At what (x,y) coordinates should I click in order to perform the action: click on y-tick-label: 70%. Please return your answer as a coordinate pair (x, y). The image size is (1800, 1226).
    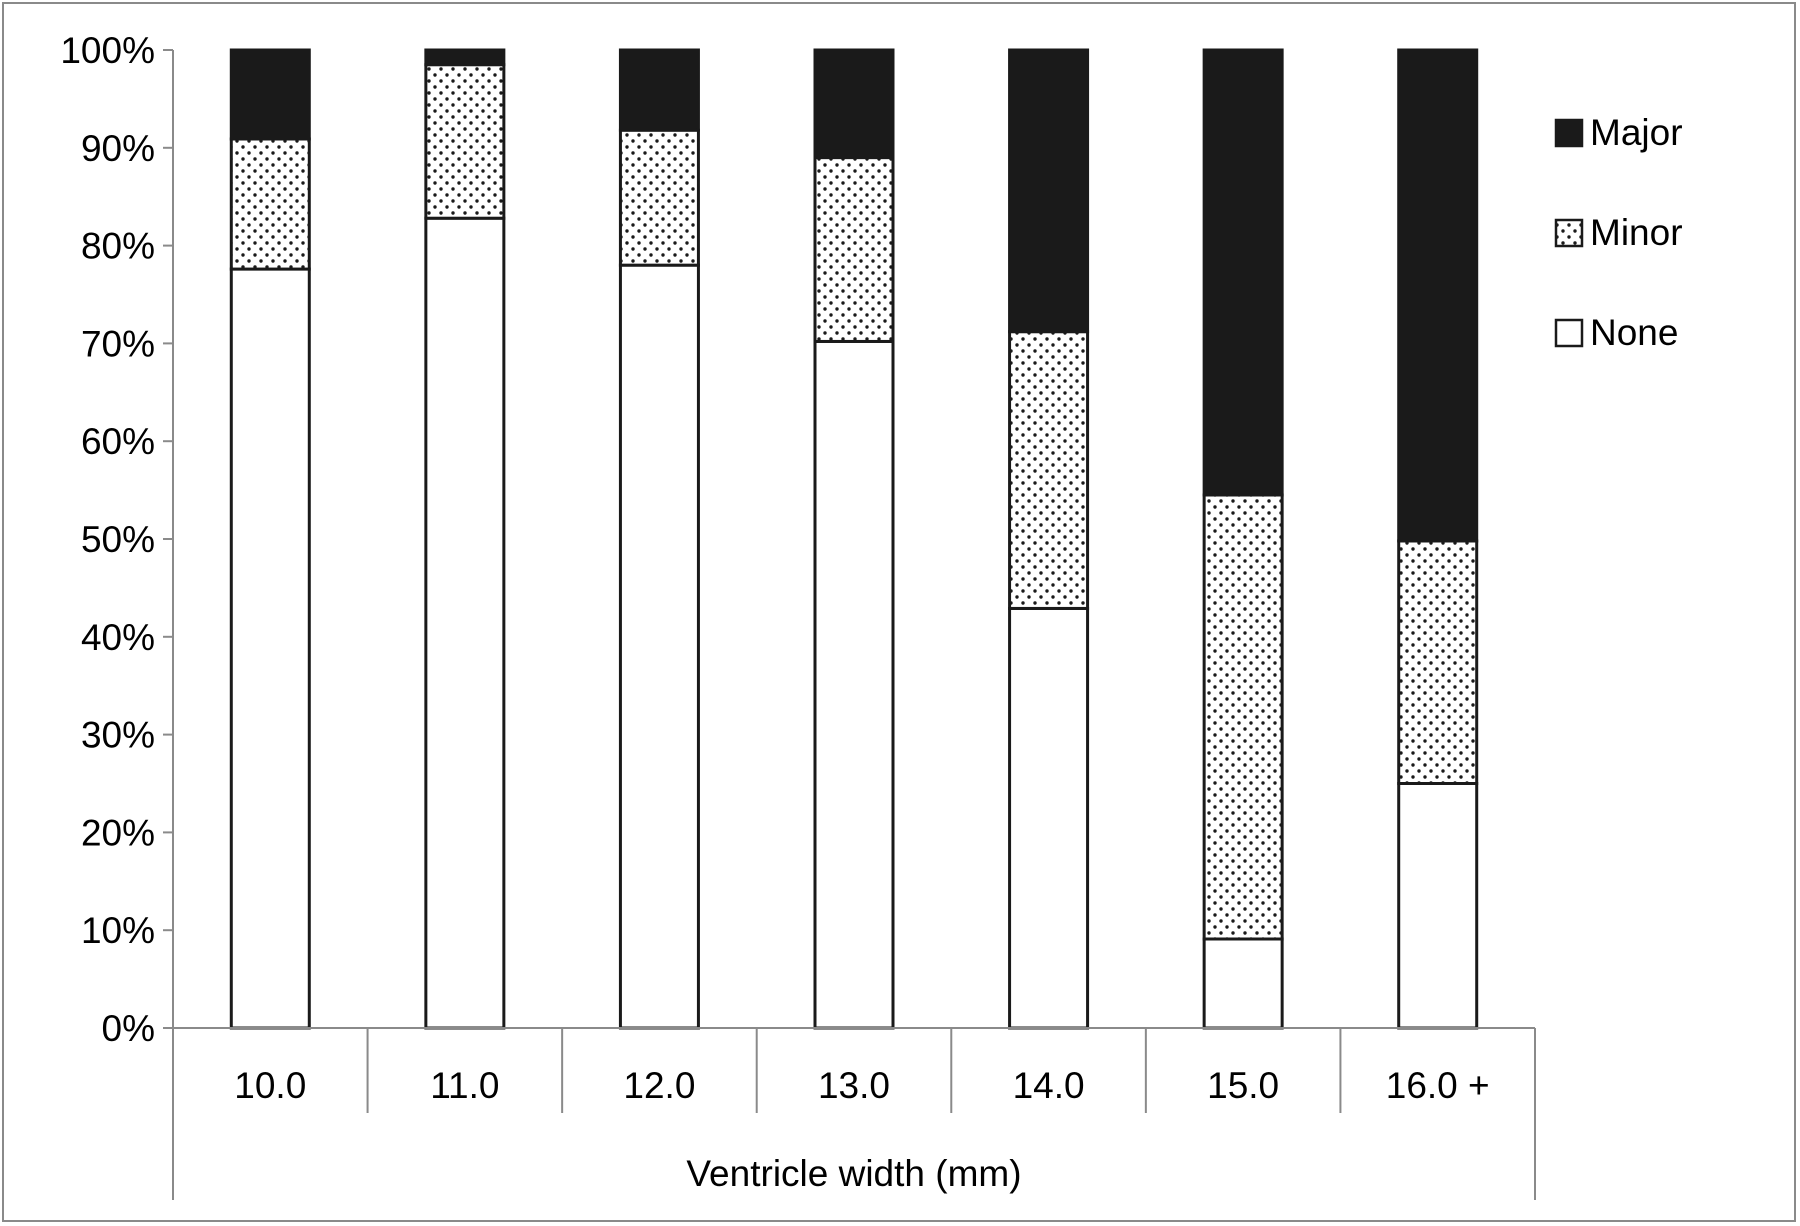
    Looking at the image, I should click on (118, 343).